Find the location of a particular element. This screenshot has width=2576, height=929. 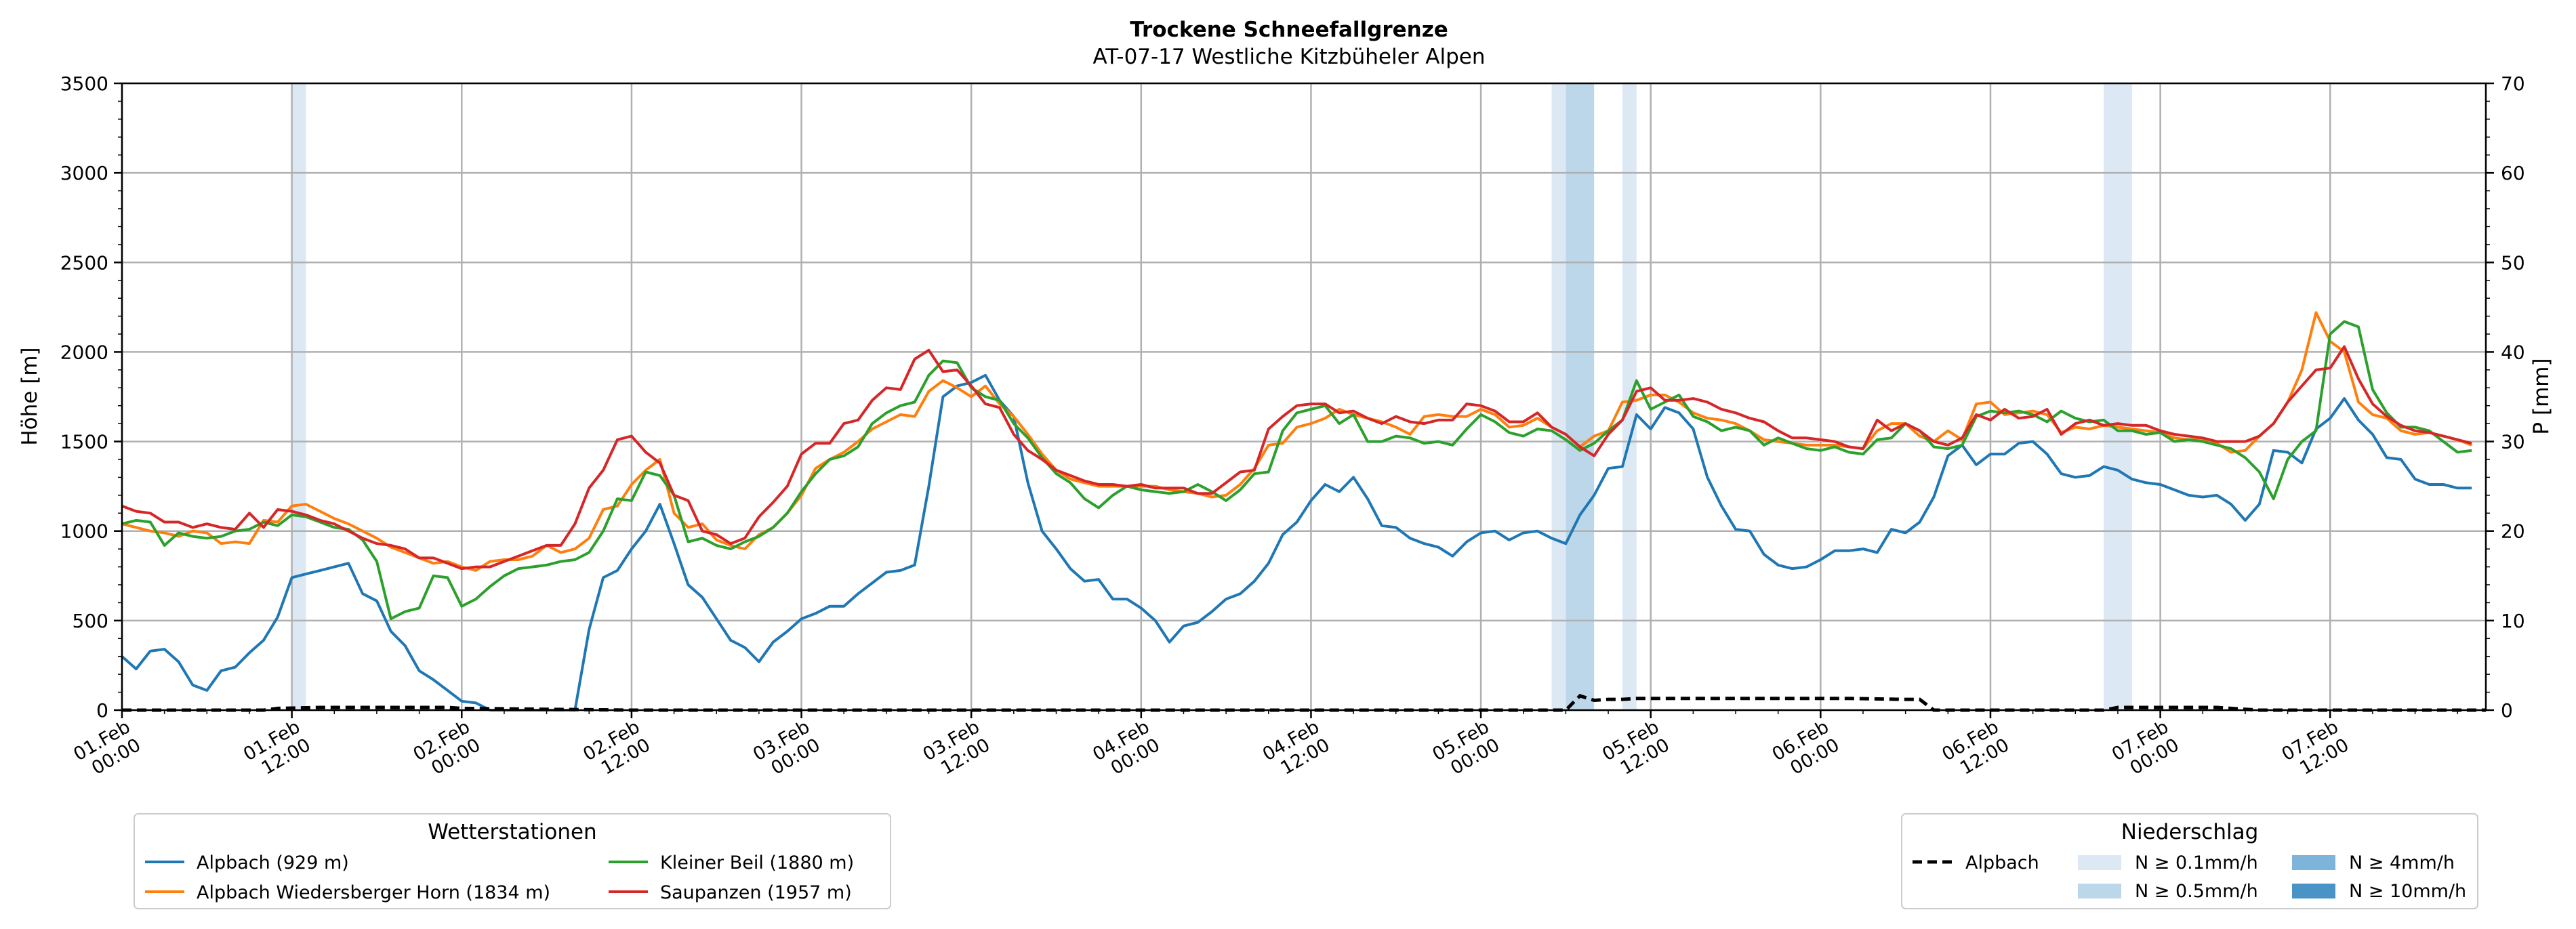

y2-tick-label: 0 is located at coordinates (2507, 710).